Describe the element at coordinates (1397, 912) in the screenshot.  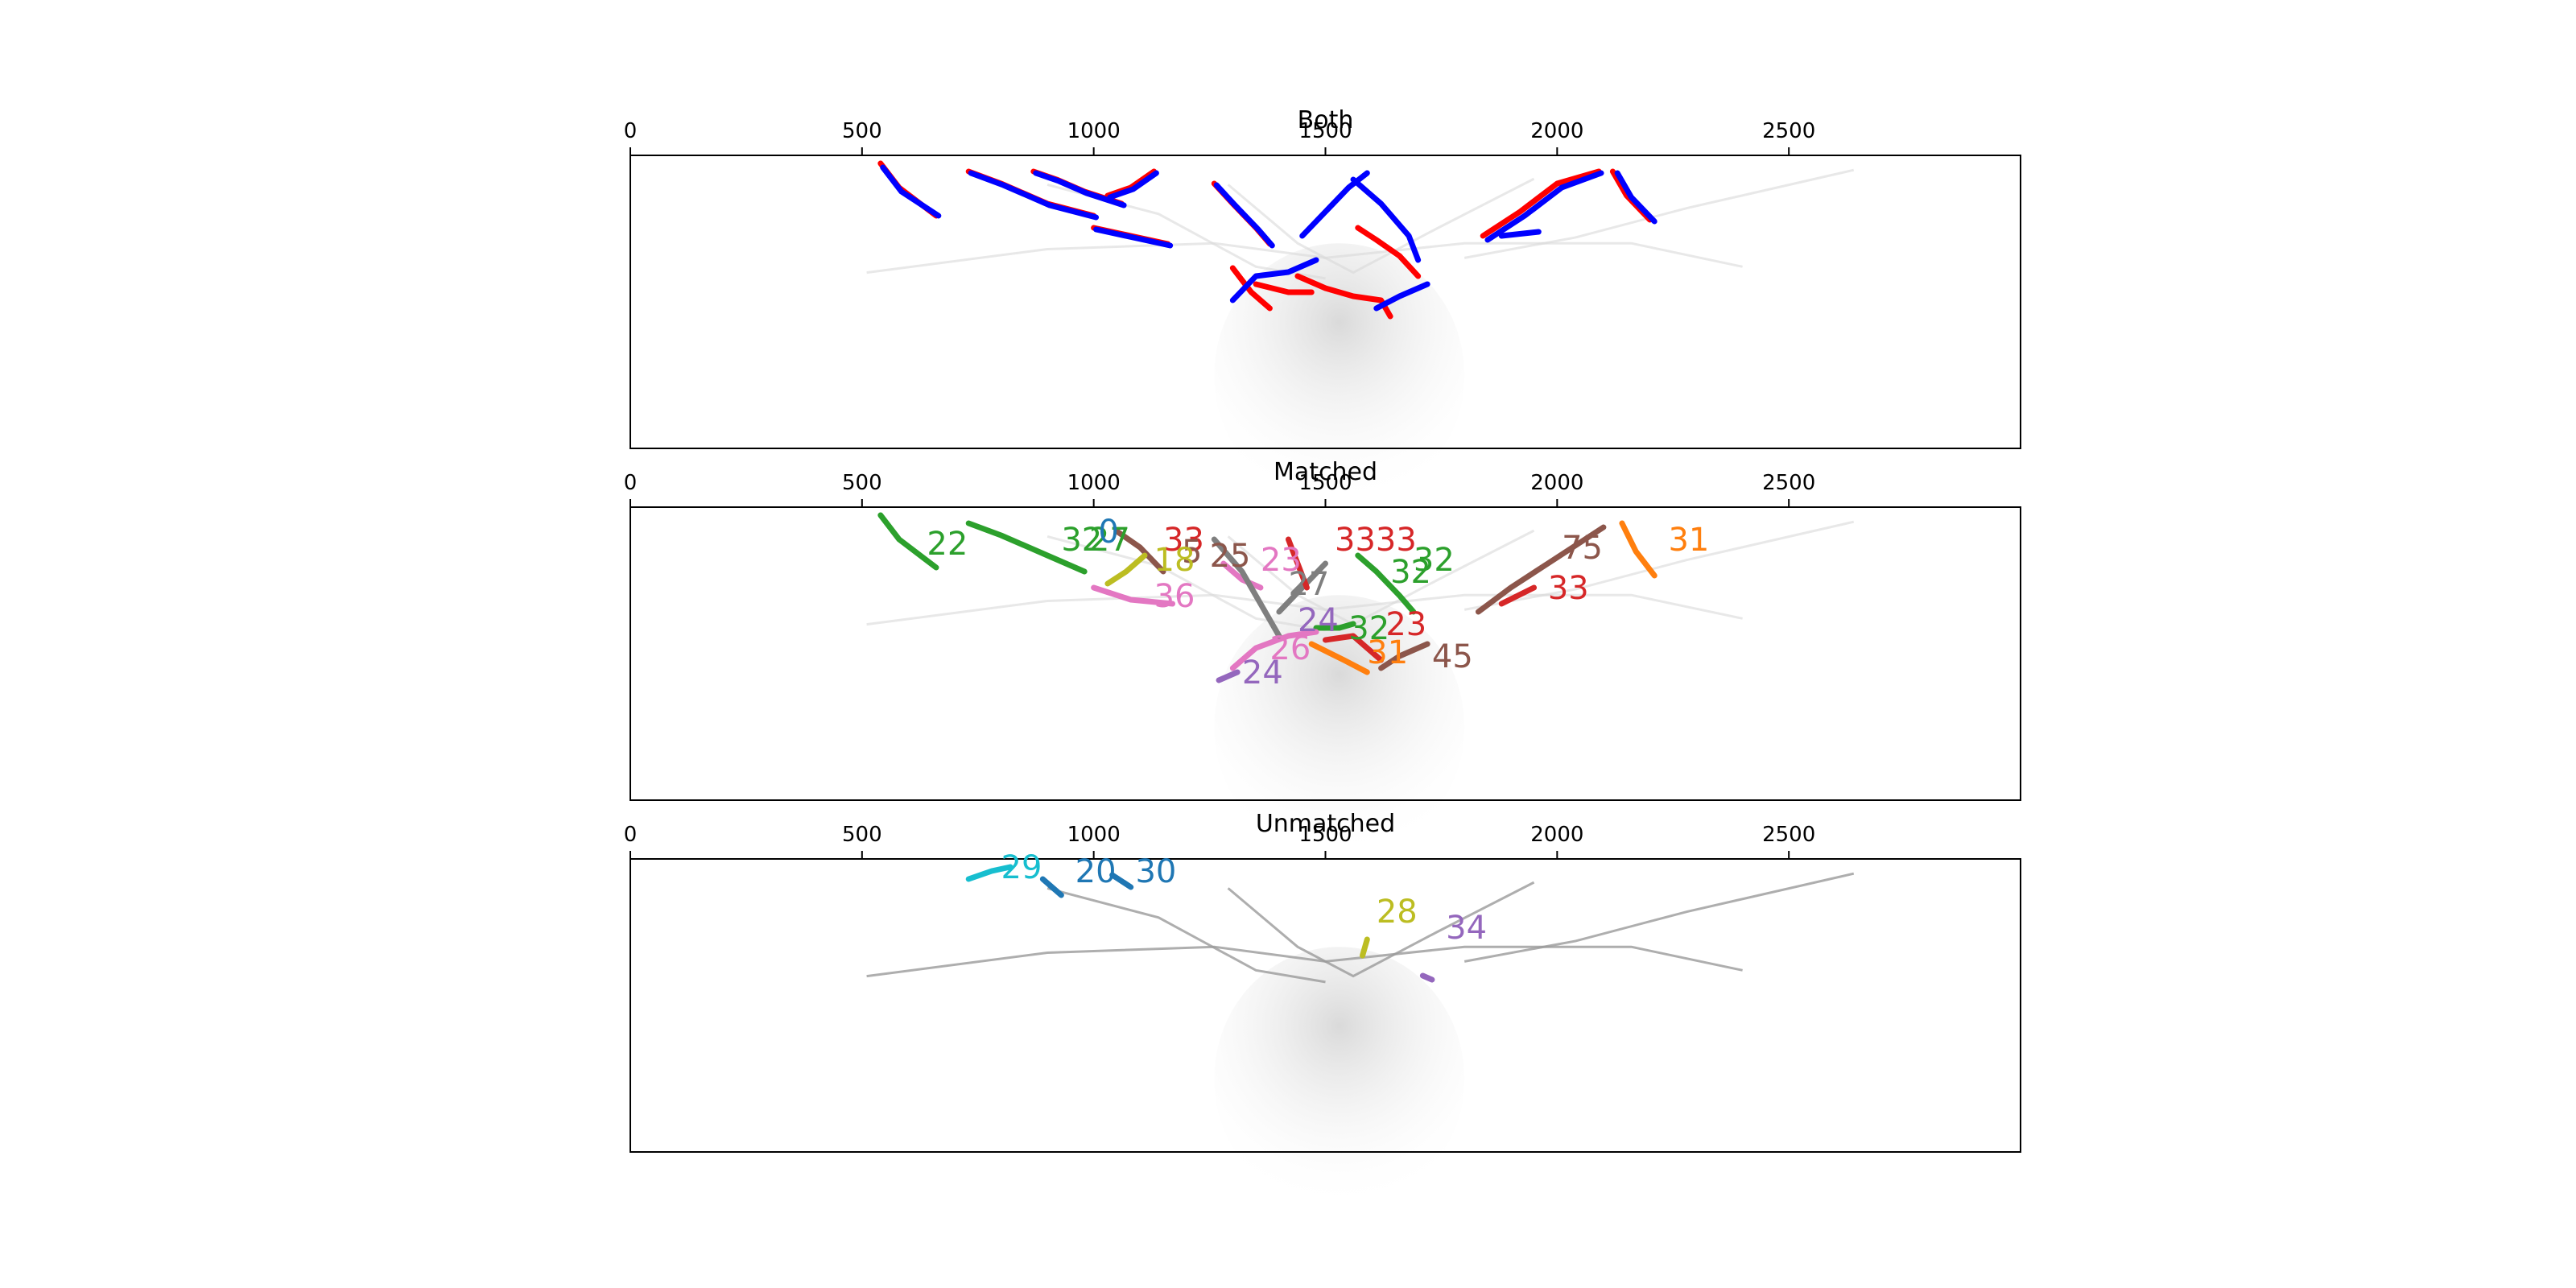
I see `track-label: 28` at that location.